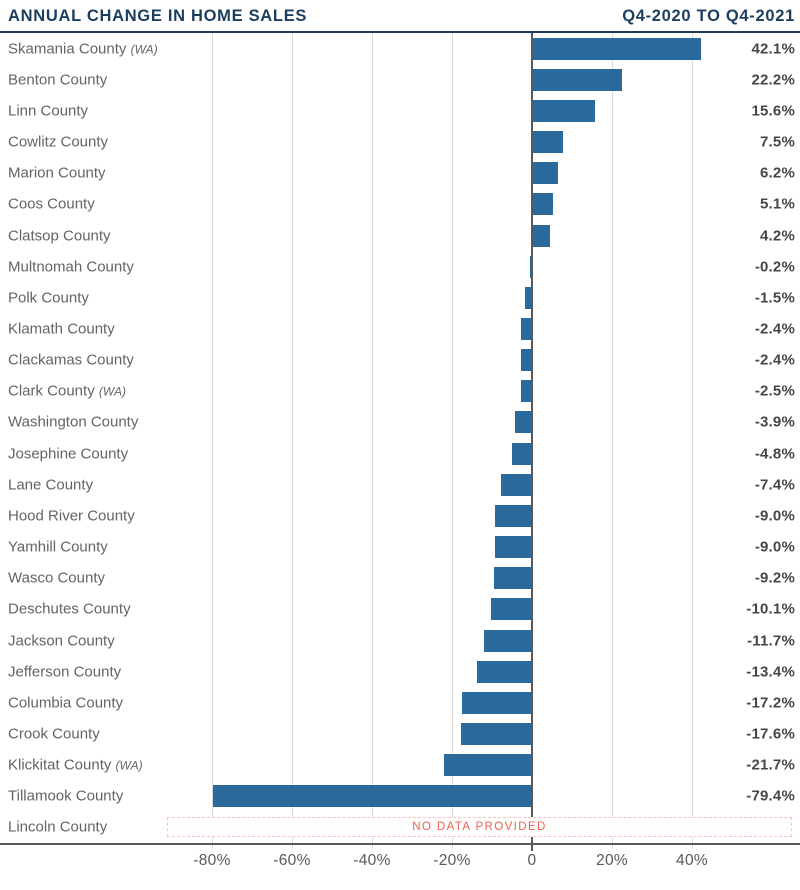 This screenshot has width=800, height=890. Describe the element at coordinates (532, 438) in the screenshot. I see `zero-gridline` at that location.